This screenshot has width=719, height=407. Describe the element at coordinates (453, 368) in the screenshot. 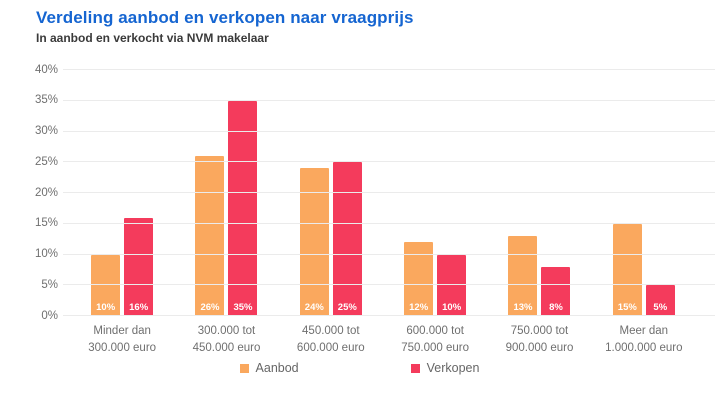

I see `legend-label-verkopen: Verkopen` at that location.